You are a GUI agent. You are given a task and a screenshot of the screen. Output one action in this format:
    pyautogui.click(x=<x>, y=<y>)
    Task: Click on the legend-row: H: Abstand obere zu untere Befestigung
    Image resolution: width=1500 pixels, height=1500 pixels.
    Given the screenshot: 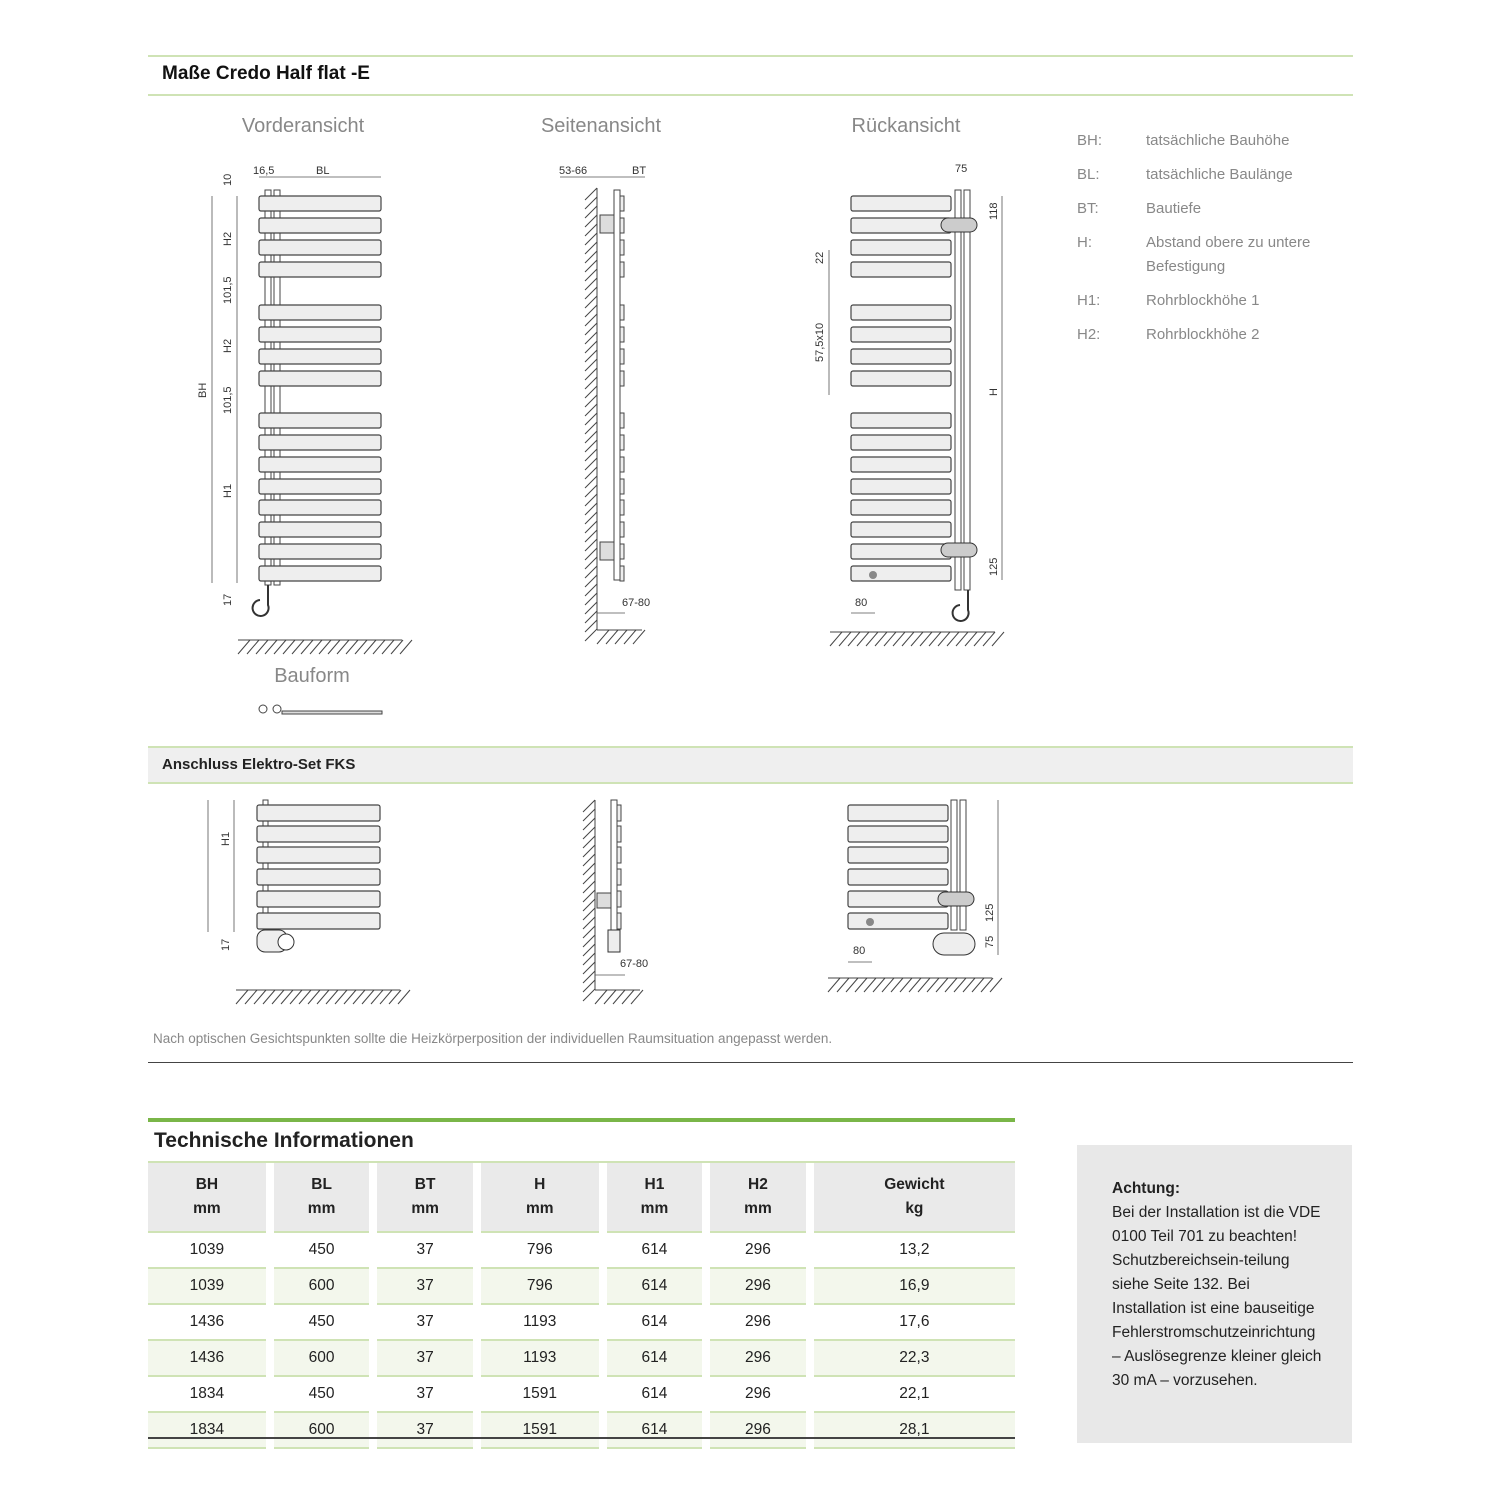 What is the action you would take?
    pyautogui.click(x=1207, y=255)
    